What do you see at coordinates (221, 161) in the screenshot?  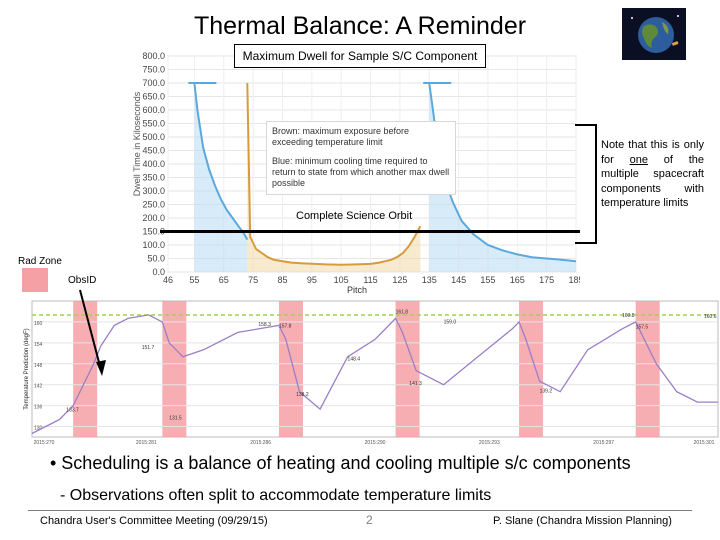 I see `blue-cooling-line` at bounding box center [221, 161].